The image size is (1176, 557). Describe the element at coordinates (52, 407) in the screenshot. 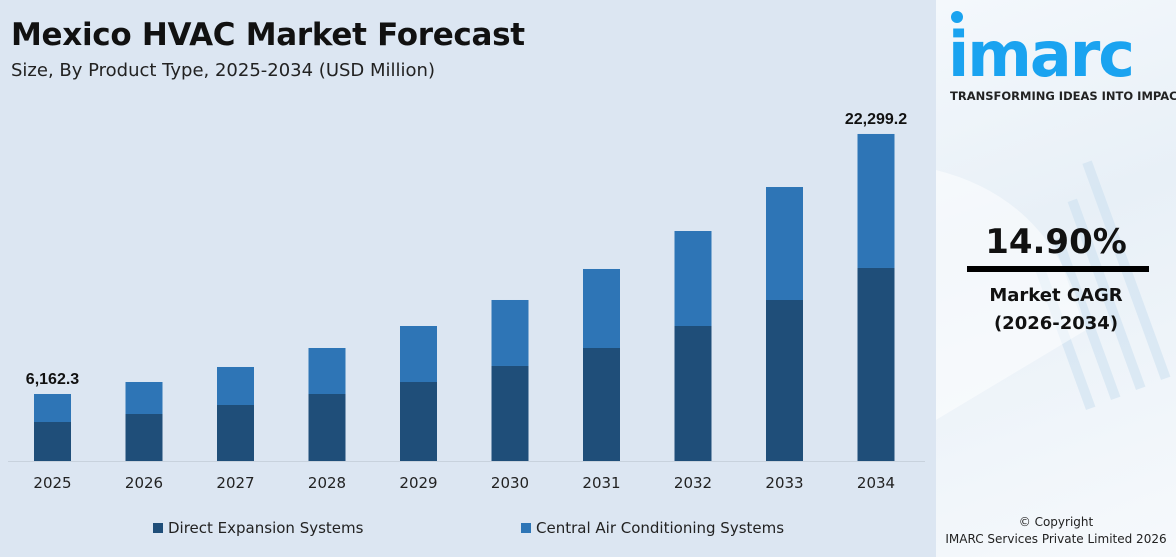

I see `bar-central-ac-2025` at that location.